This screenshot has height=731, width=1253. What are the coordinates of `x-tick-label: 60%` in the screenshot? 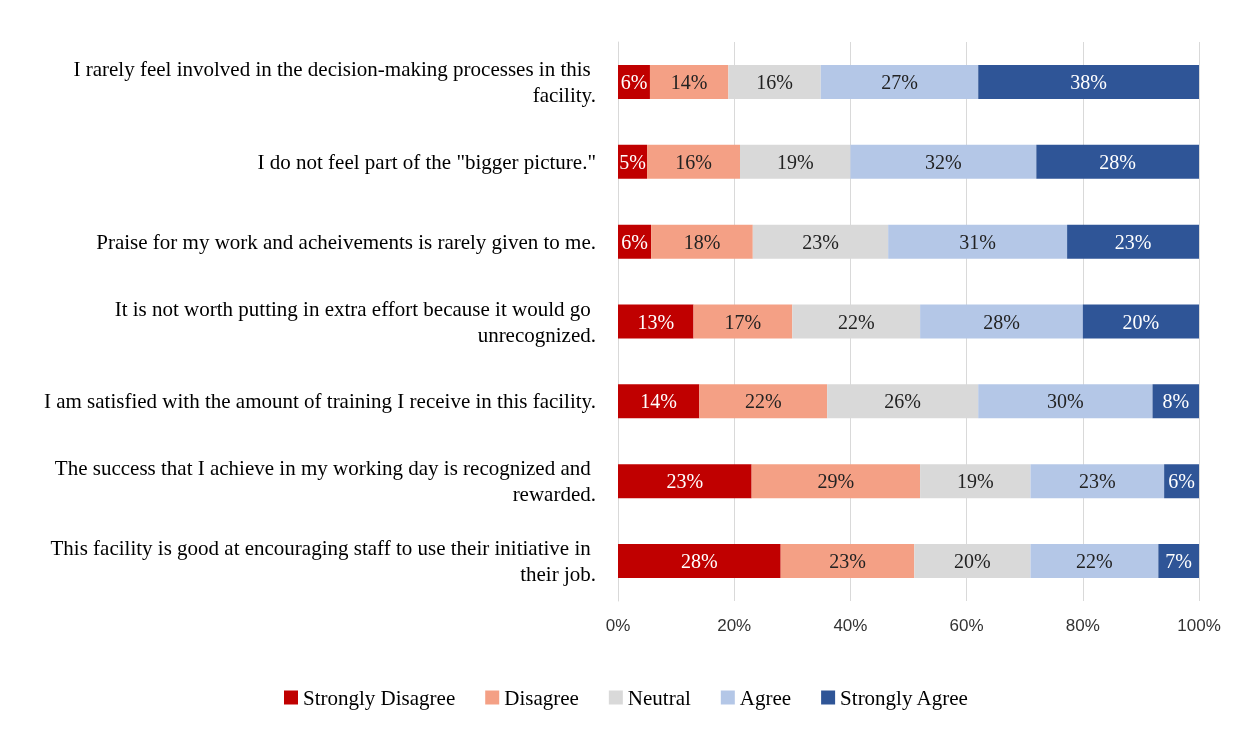 It's located at (966, 625).